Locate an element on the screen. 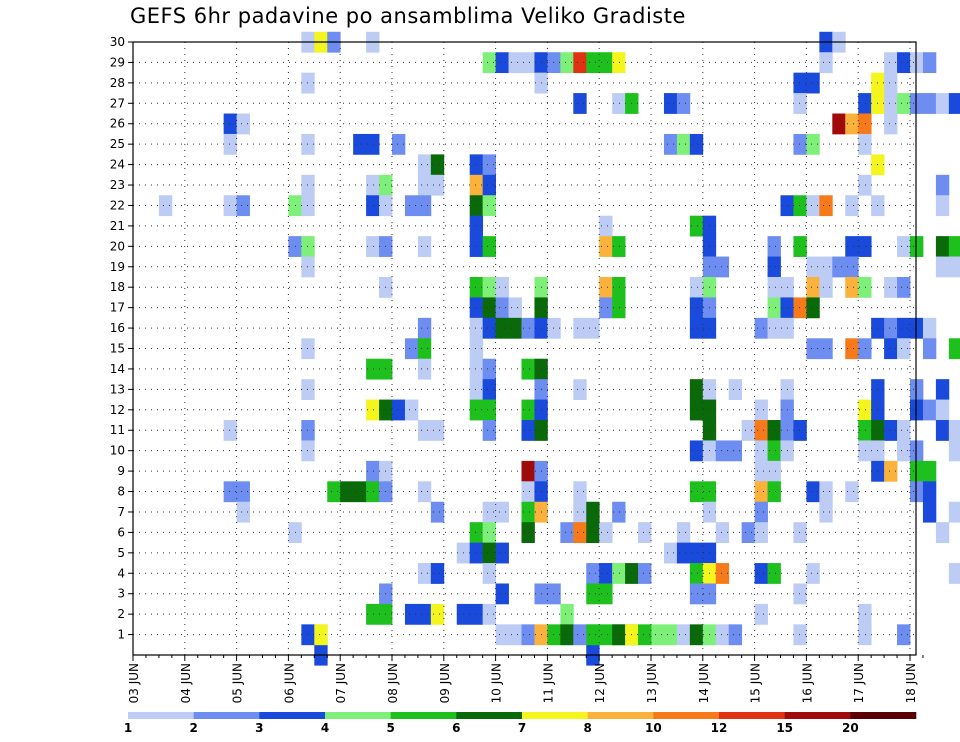 This screenshot has height=742, width=960. y-tick-label: 17 is located at coordinates (117, 308).